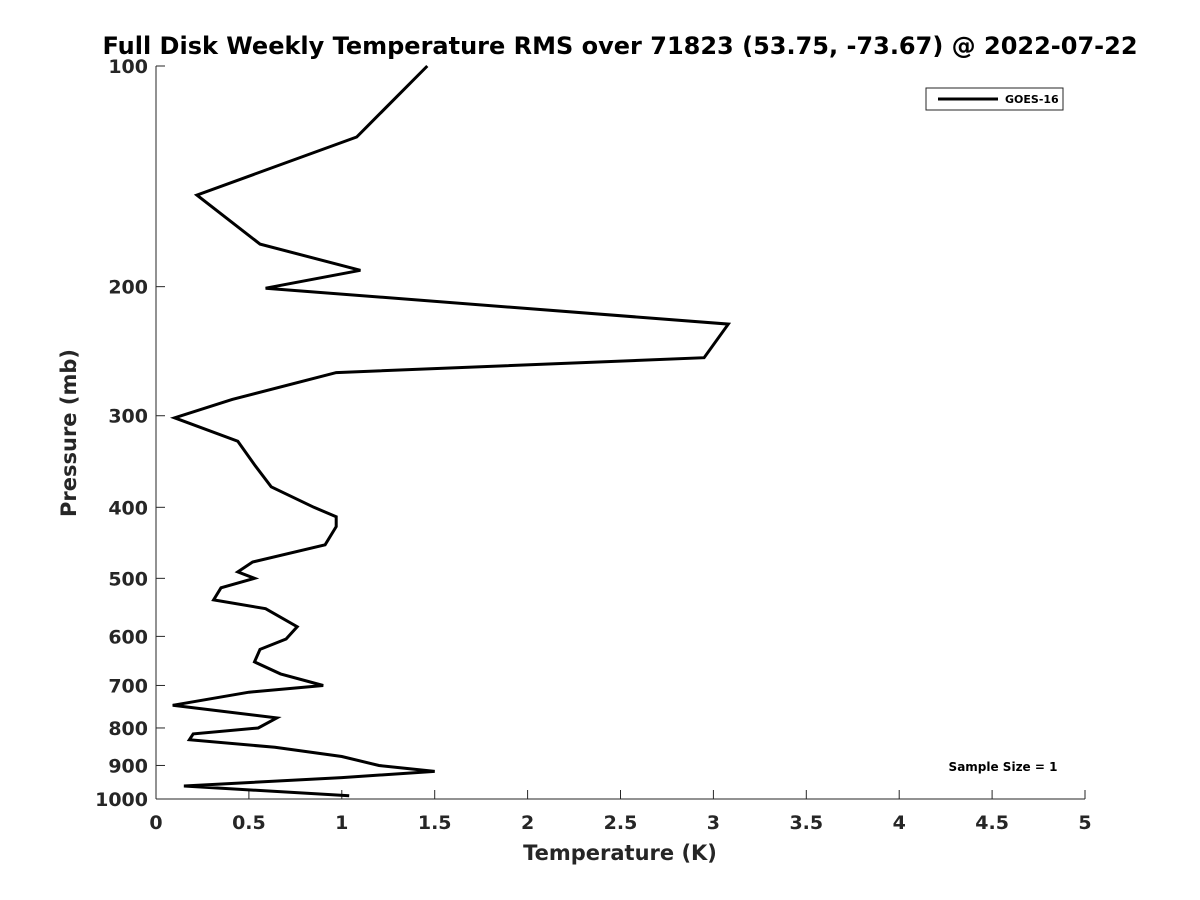 Image resolution: width=1200 pixels, height=900 pixels. I want to click on x-tick-label: 1, so click(341, 823).